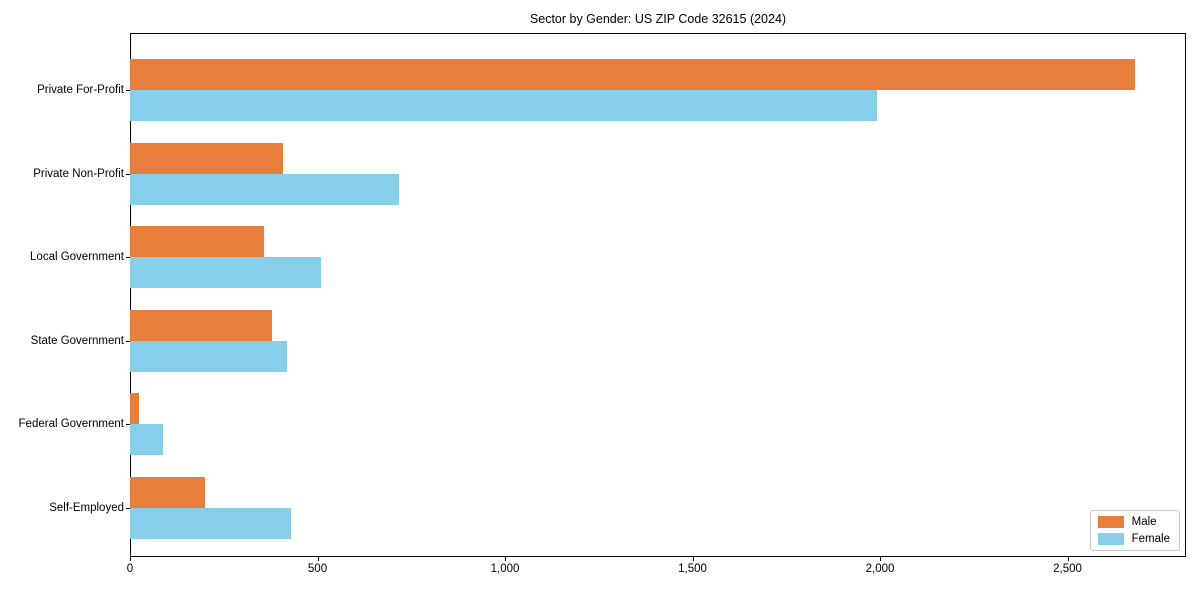 This screenshot has width=1200, height=600. What do you see at coordinates (77, 340) in the screenshot?
I see `y-axis-label: State Government` at bounding box center [77, 340].